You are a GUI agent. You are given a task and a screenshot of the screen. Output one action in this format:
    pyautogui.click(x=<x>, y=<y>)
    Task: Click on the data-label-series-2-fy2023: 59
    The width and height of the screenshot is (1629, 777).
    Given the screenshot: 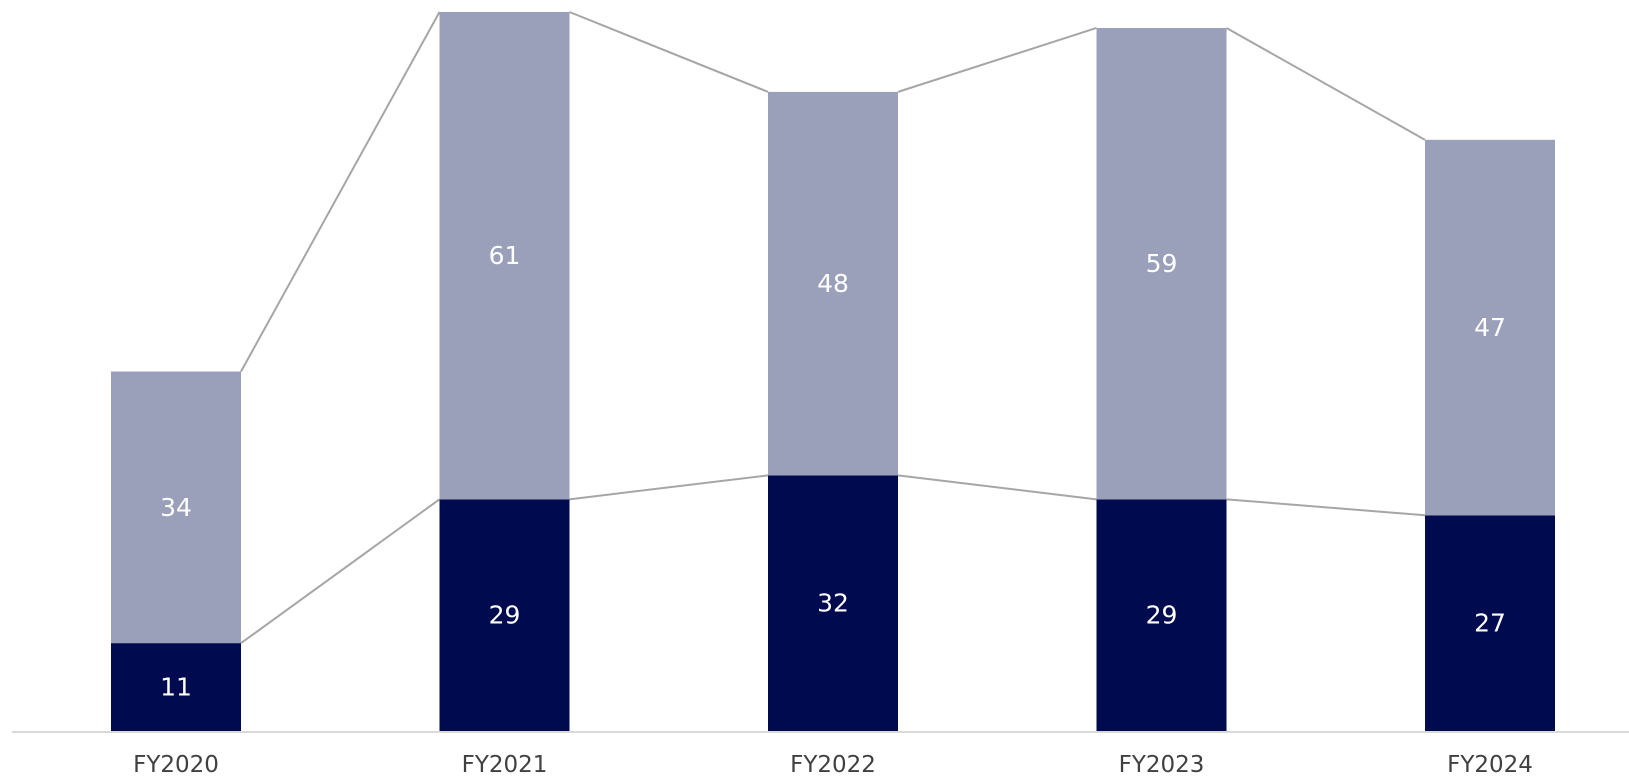 What is the action you would take?
    pyautogui.click(x=1162, y=263)
    